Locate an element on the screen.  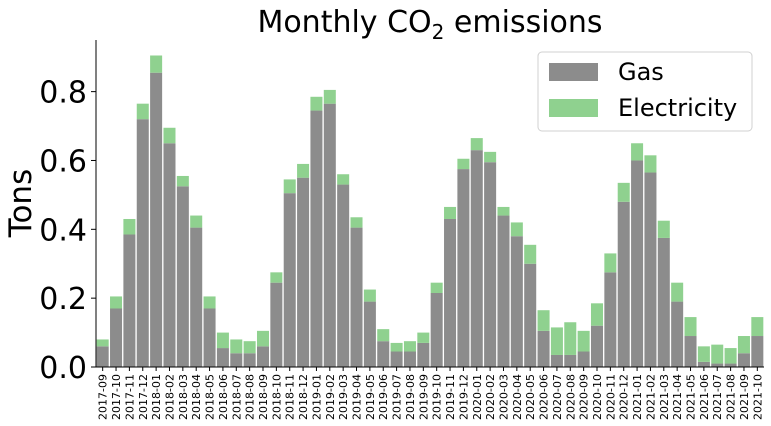
x-tick-label: 2019-12 is located at coordinates (463, 397).